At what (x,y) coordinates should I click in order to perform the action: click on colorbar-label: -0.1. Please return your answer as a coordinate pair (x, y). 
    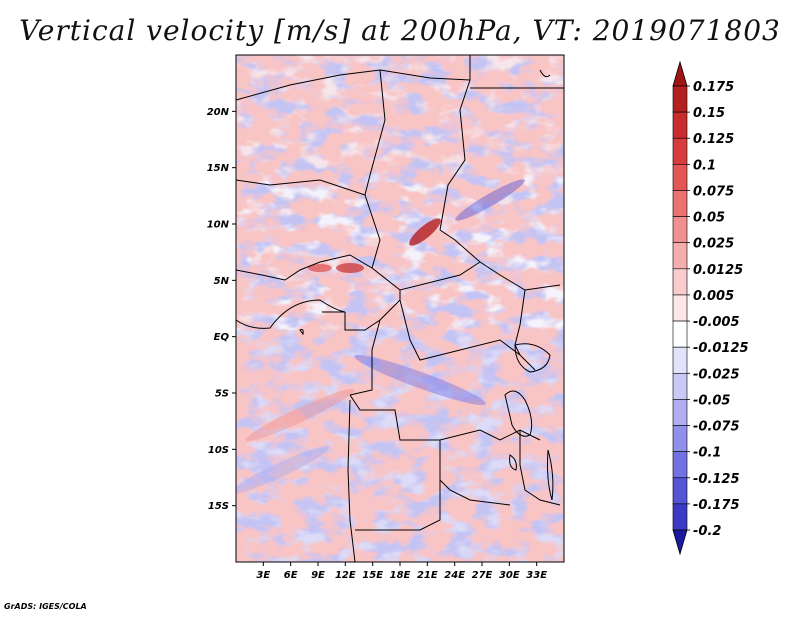
    Looking at the image, I should click on (707, 453).